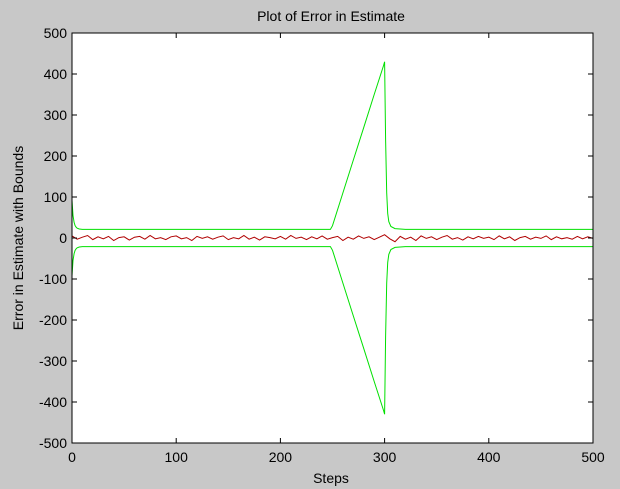 The image size is (620, 489). What do you see at coordinates (593, 457) in the screenshot?
I see `x-tick-label: 500` at bounding box center [593, 457].